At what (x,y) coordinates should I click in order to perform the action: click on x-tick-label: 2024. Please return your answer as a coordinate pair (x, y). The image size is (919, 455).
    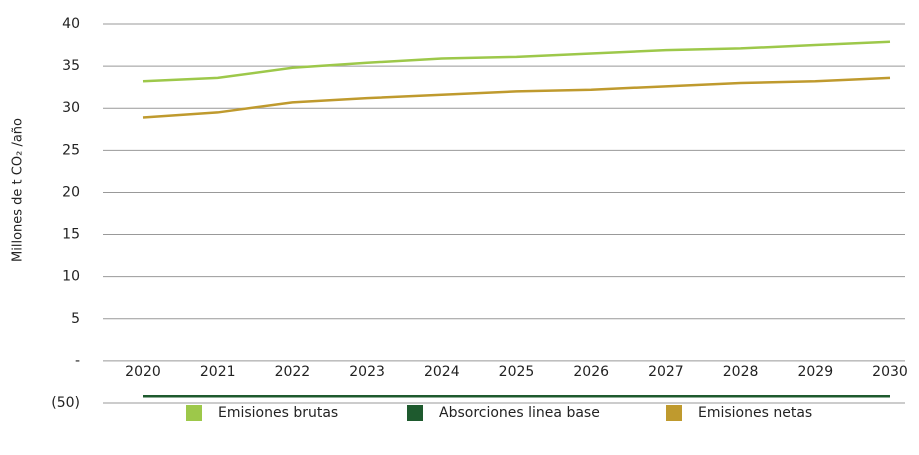
    Looking at the image, I should click on (442, 372).